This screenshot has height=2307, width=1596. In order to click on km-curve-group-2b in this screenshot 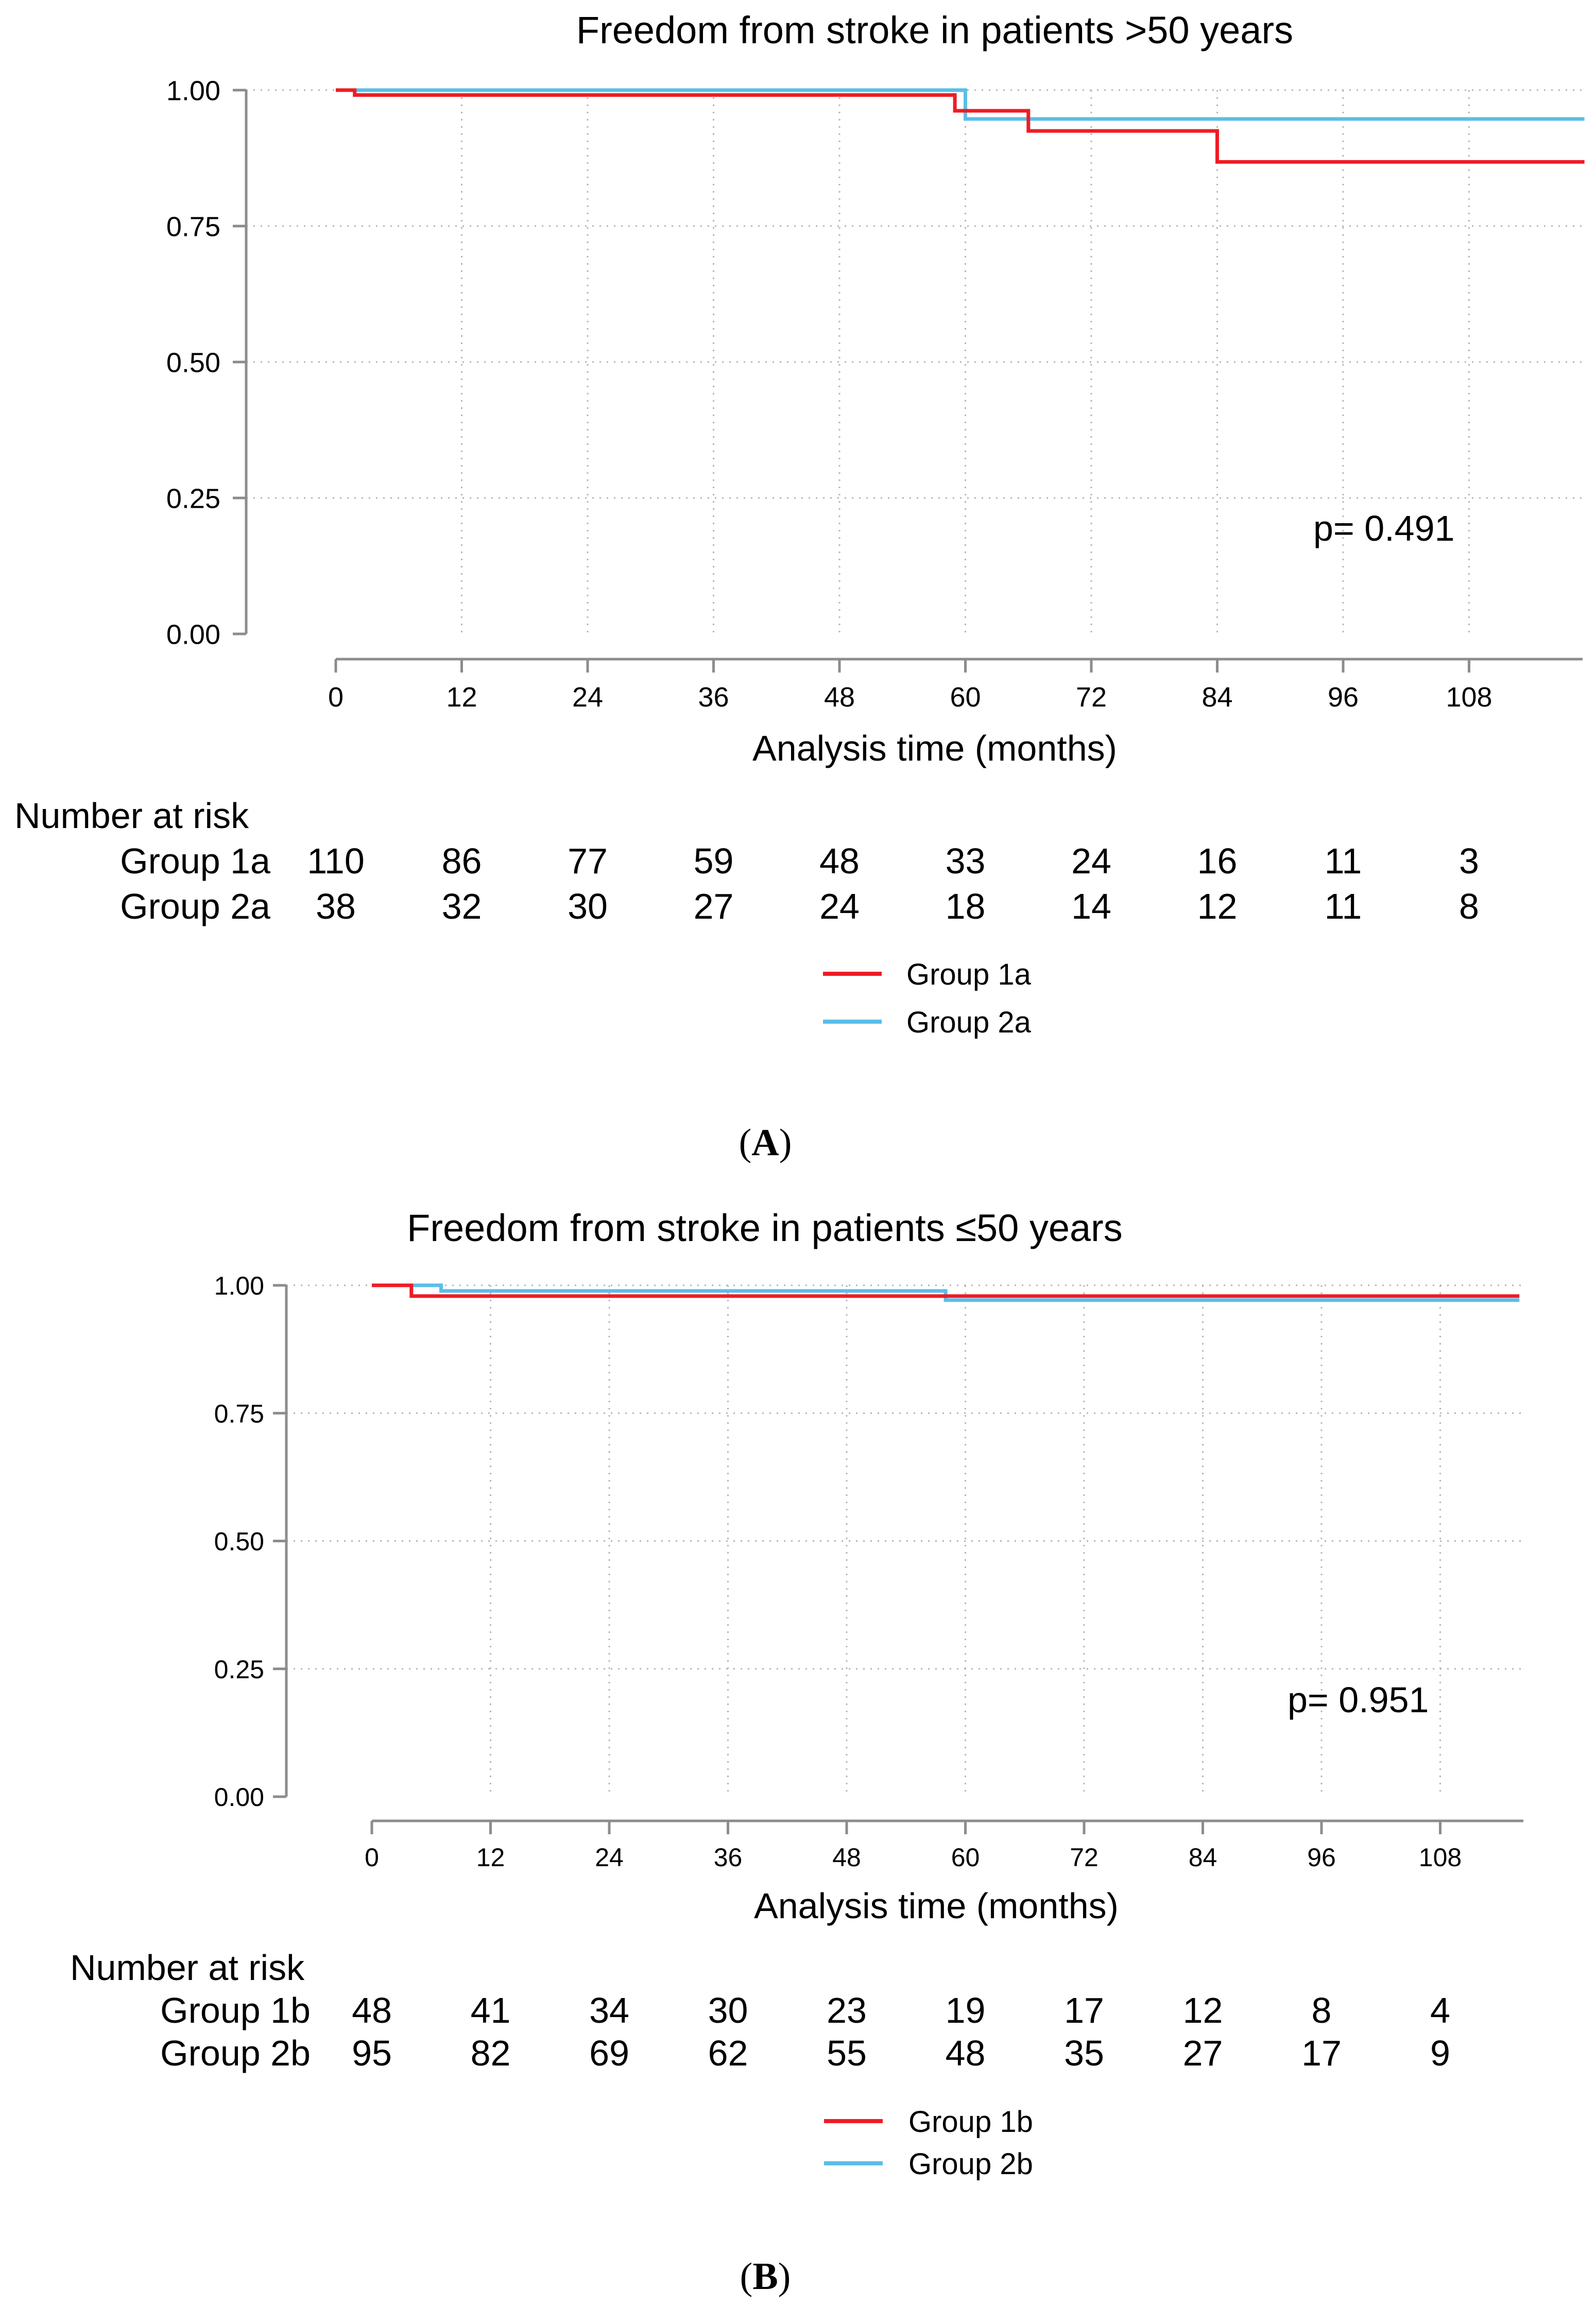, I will do `click(946, 1292)`.